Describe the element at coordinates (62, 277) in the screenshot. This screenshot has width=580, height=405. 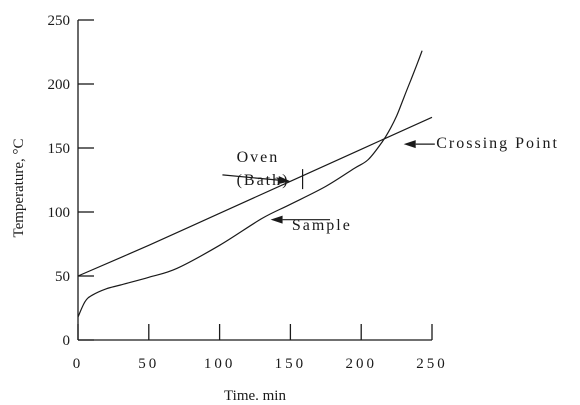
I see `y-tick-label: 50` at that location.